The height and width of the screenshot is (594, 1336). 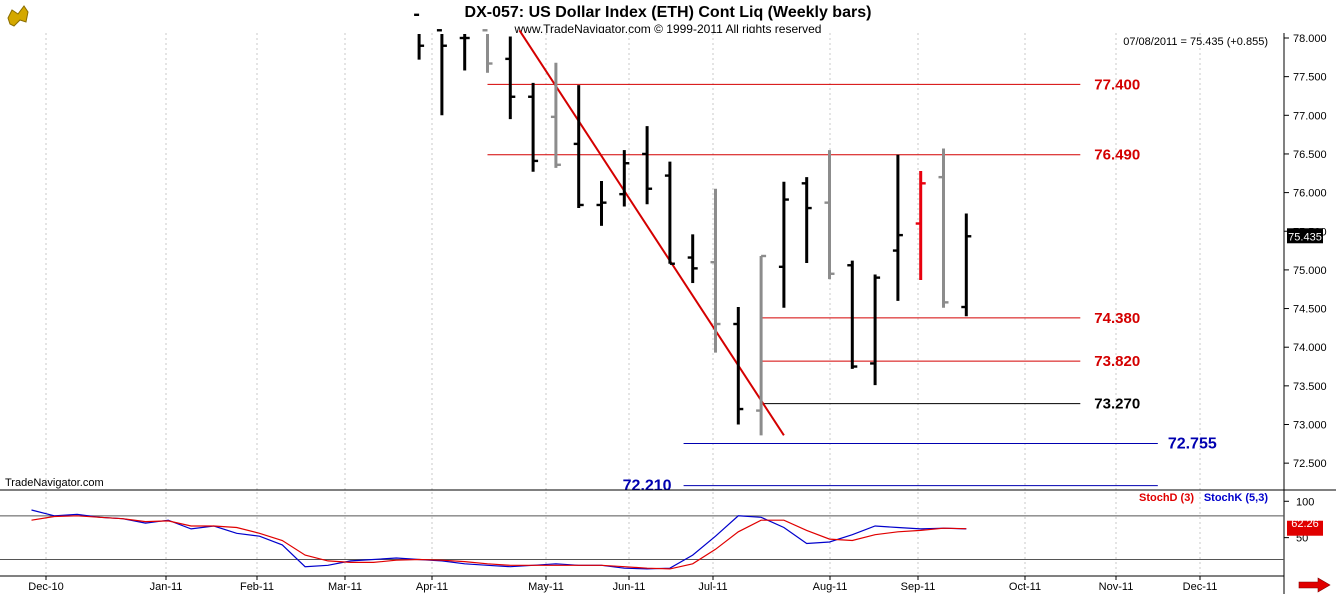 What do you see at coordinates (712, 587) in the screenshot?
I see `x-tick-label: Jul-11` at bounding box center [712, 587].